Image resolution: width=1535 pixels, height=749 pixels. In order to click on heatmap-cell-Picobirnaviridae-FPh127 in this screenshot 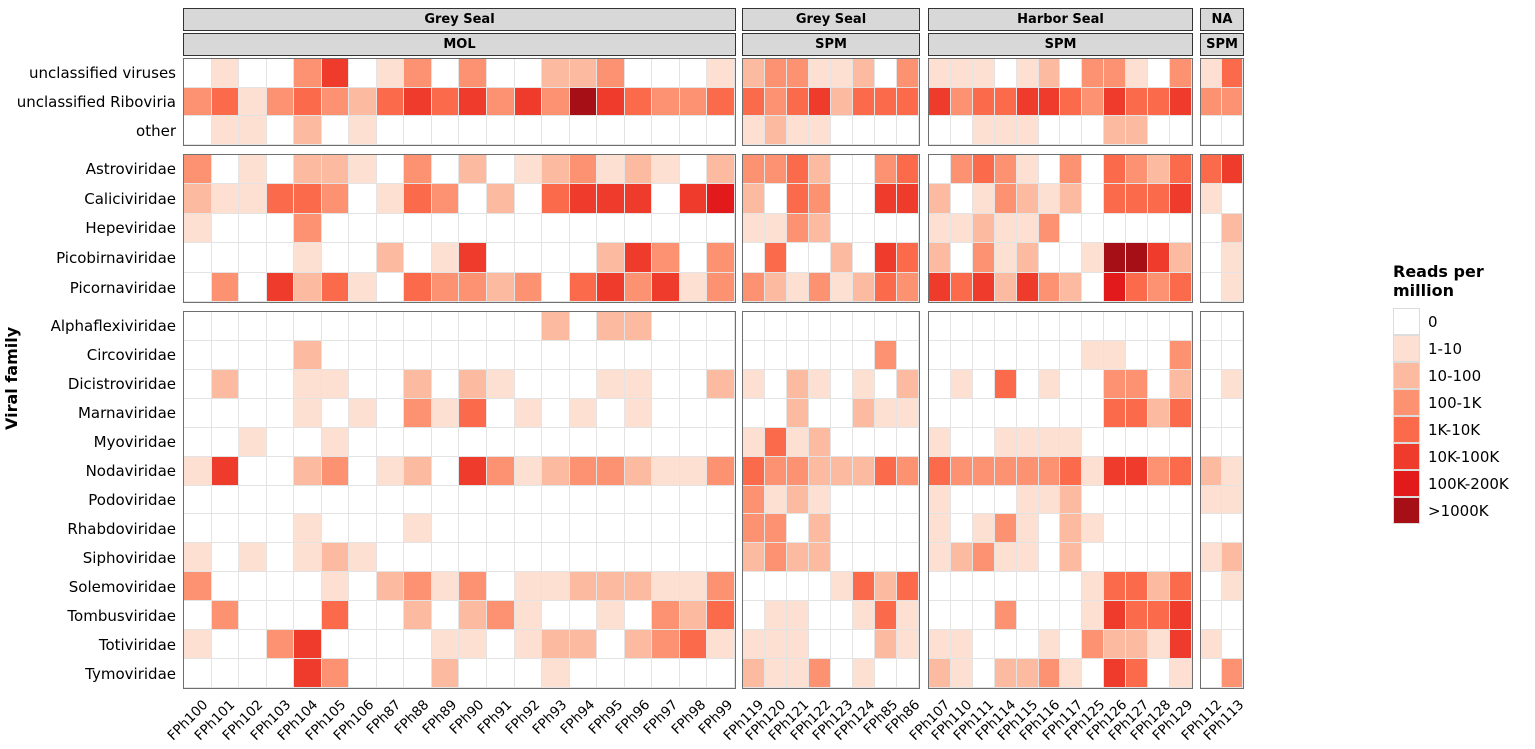, I will do `click(1137, 258)`.